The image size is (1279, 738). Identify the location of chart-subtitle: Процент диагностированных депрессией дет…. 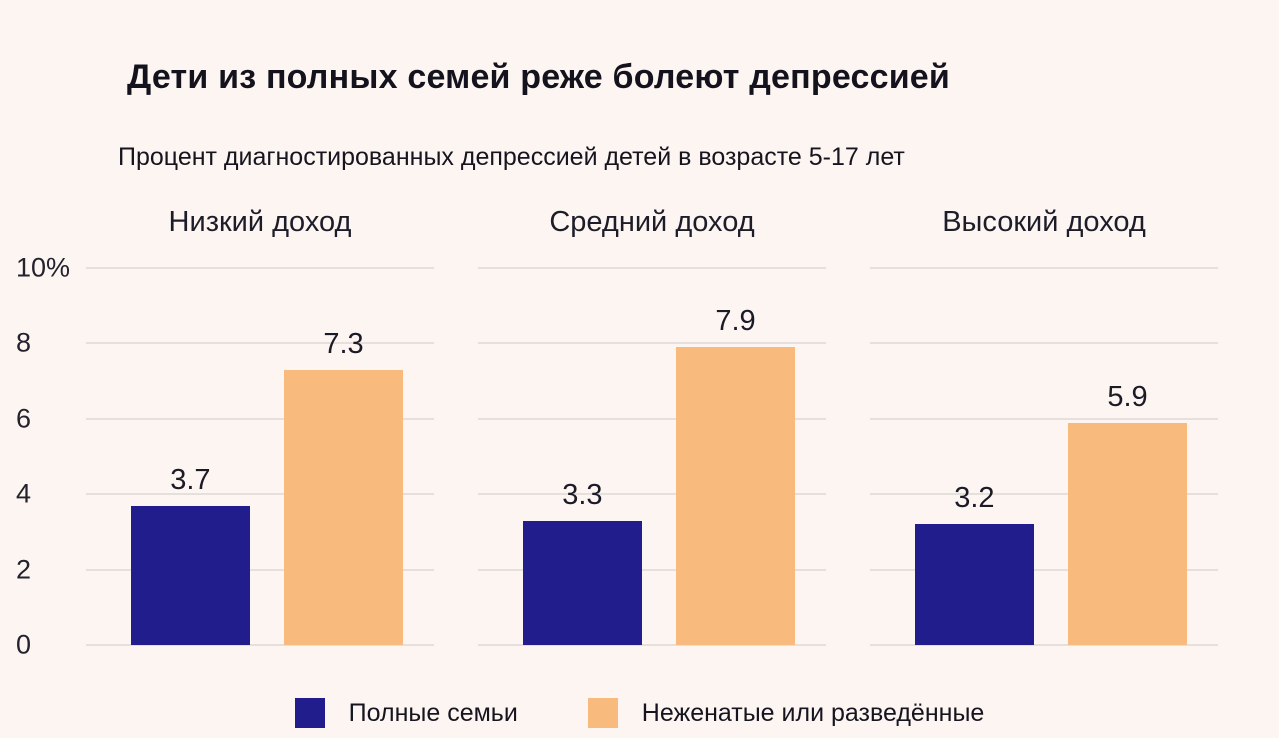
(511, 157).